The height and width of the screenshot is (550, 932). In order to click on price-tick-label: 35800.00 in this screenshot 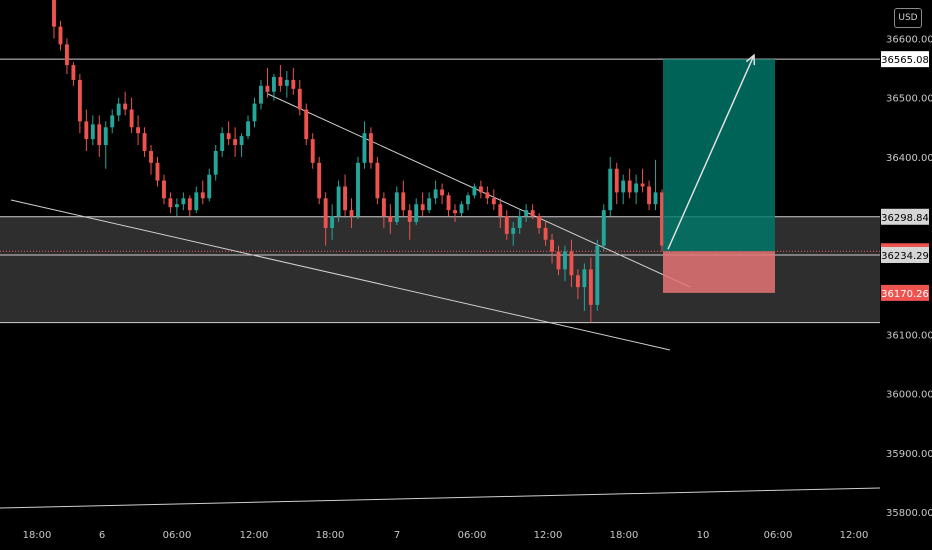, I will do `click(909, 513)`.